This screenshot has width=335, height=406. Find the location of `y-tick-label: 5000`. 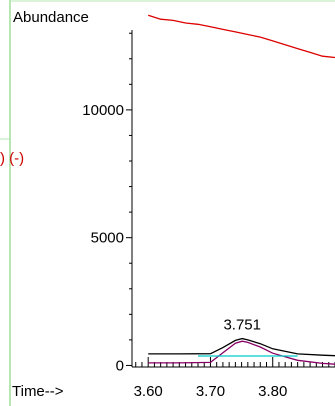

y-tick-label: 5000 is located at coordinates (107, 238).